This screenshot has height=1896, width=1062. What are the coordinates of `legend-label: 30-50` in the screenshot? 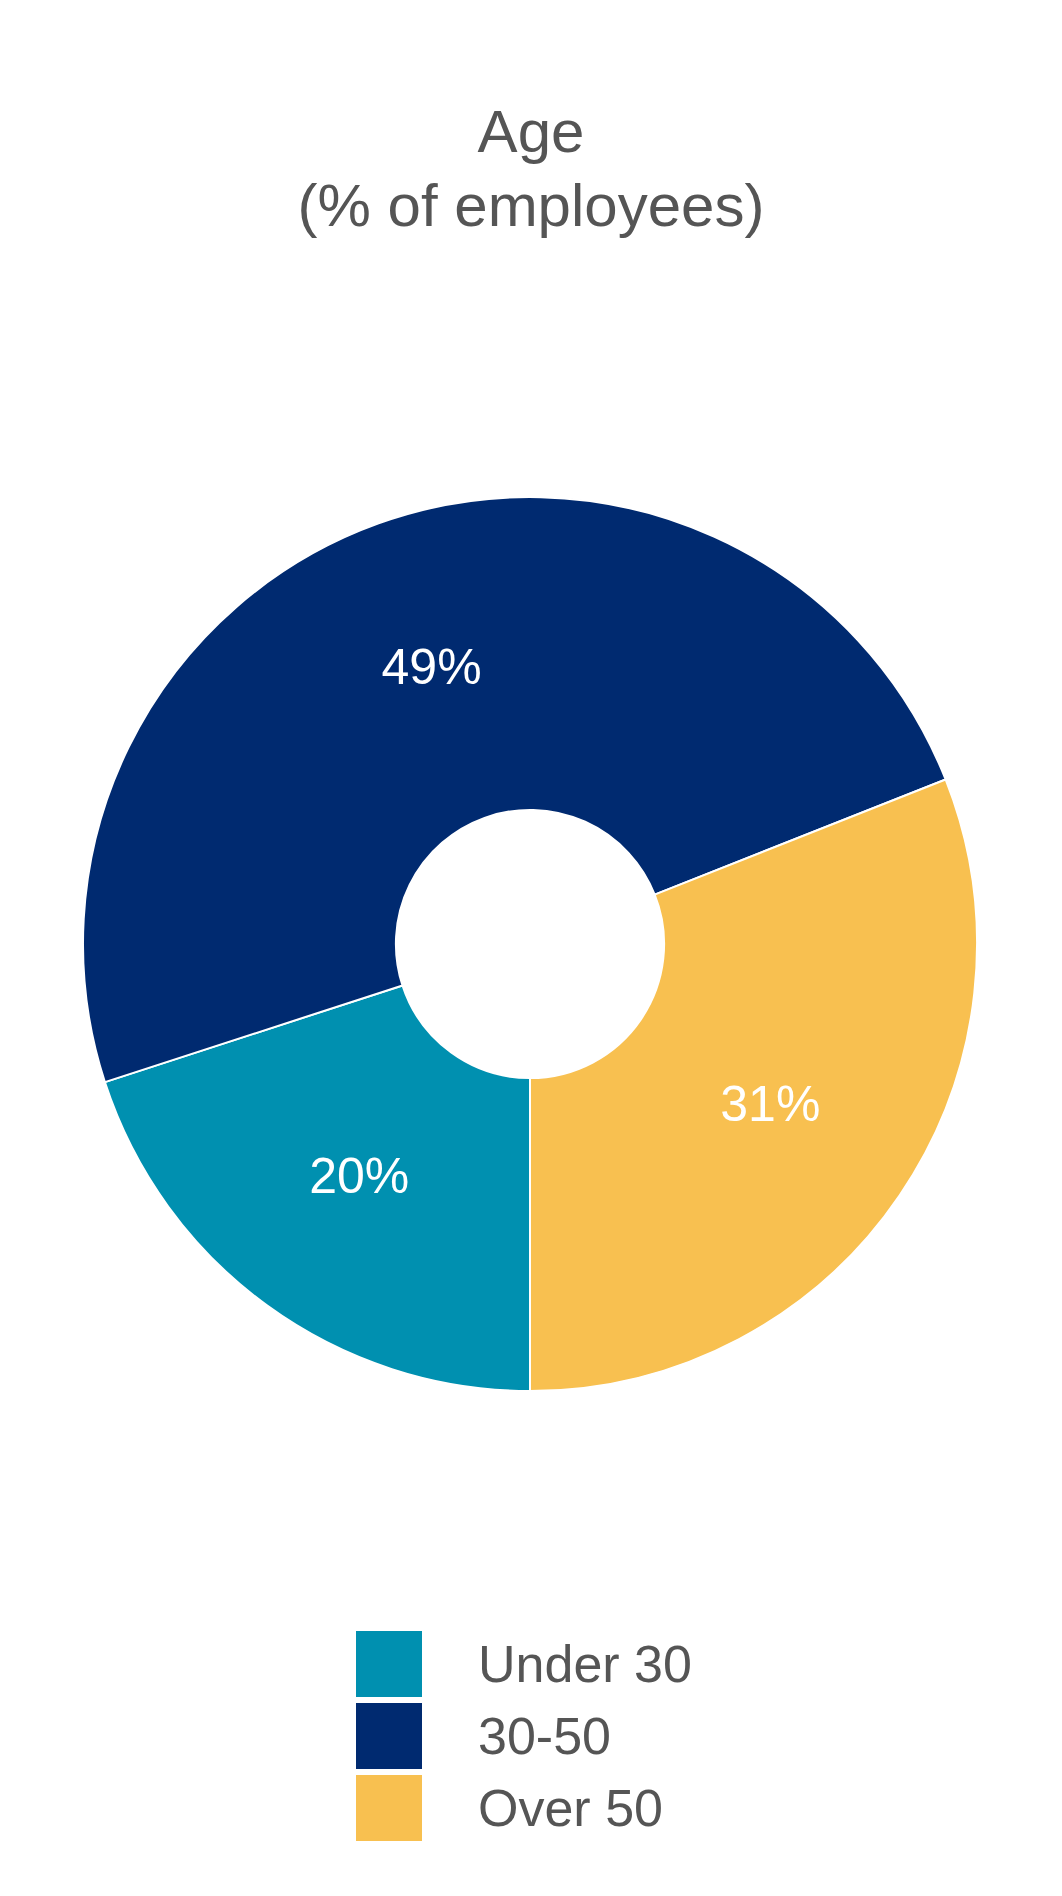 It's located at (544, 1736).